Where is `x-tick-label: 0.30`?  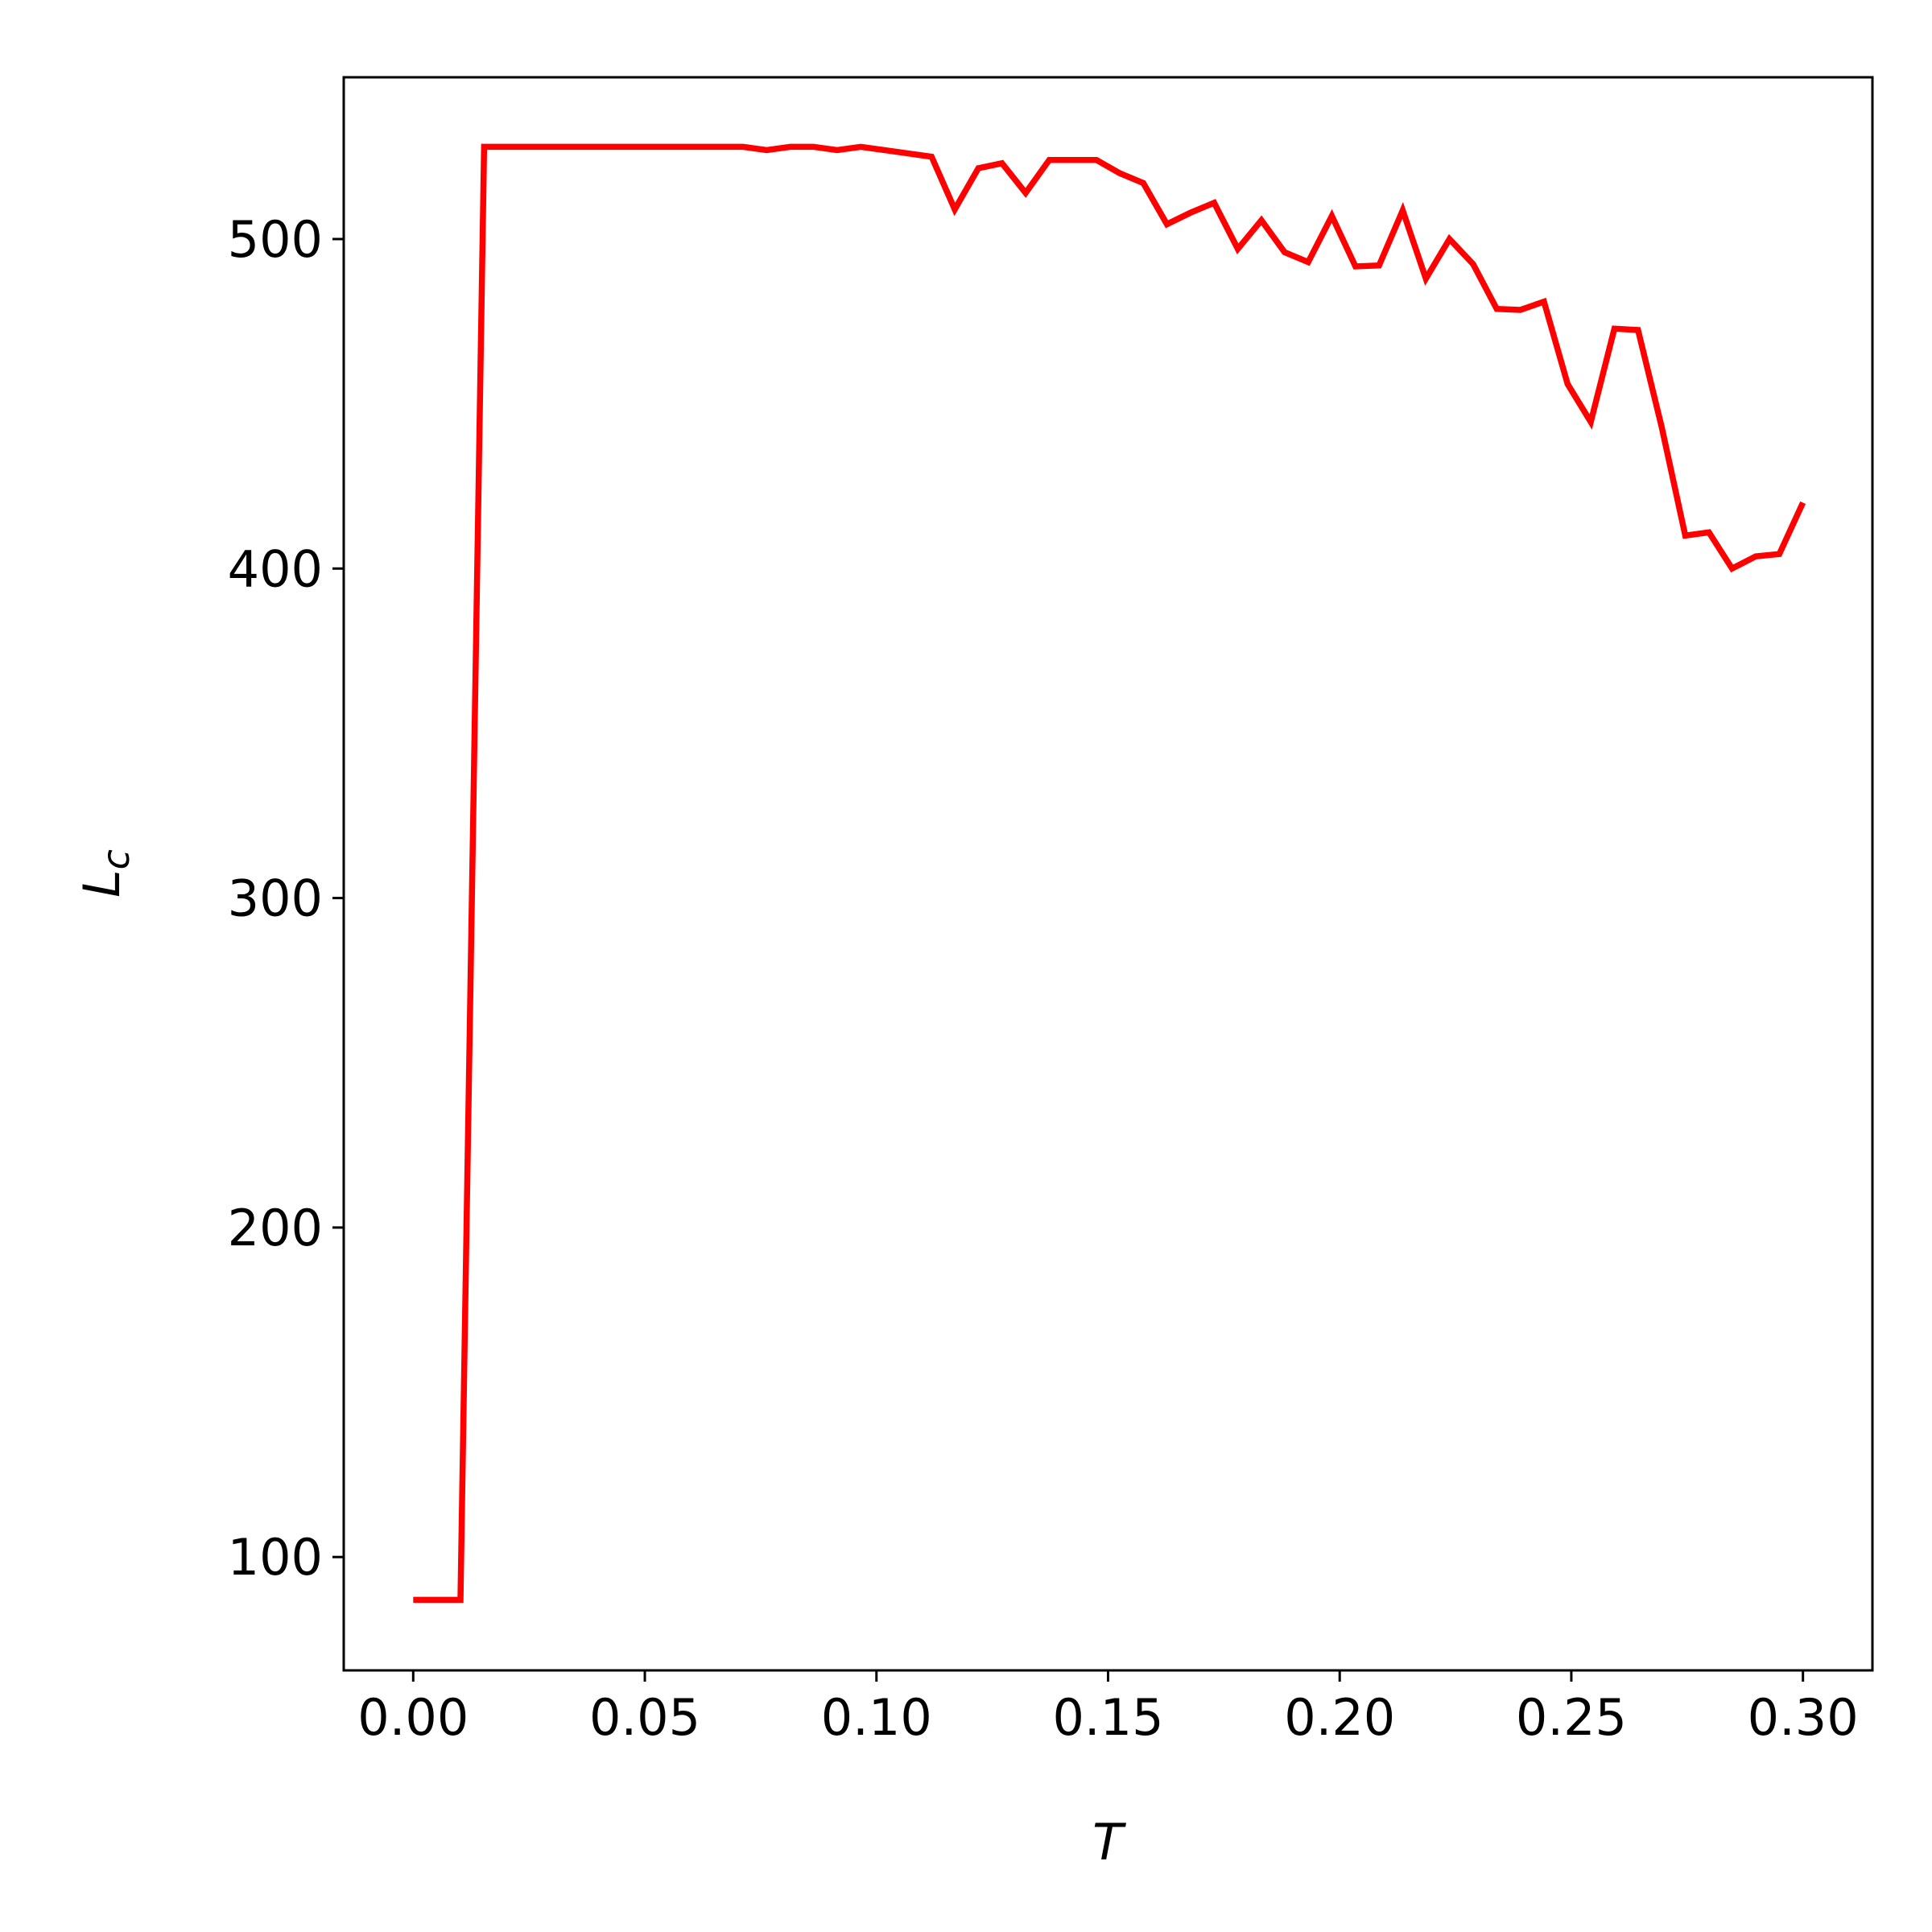
x-tick-label: 0.30 is located at coordinates (1803, 1717).